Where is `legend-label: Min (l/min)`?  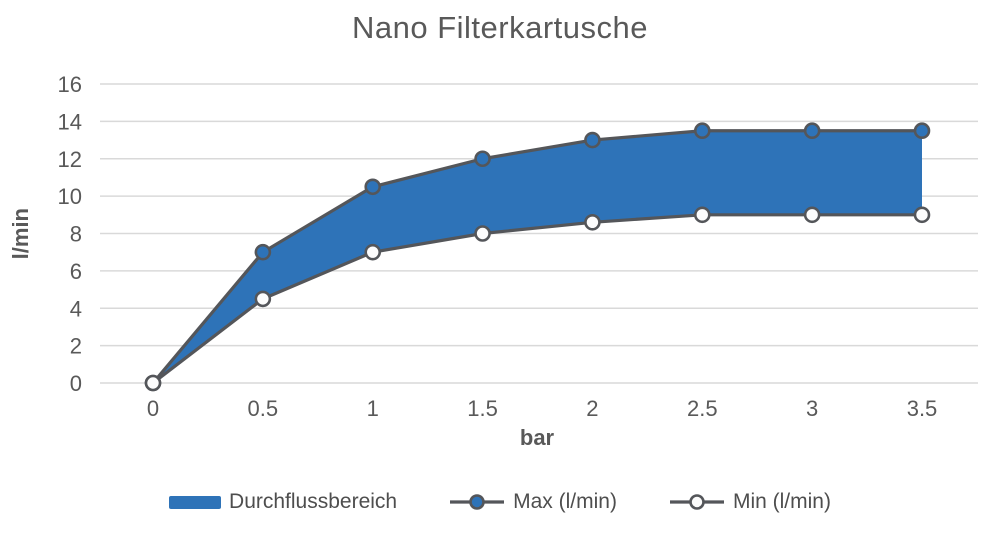 legend-label: Min (l/min) is located at coordinates (781, 501).